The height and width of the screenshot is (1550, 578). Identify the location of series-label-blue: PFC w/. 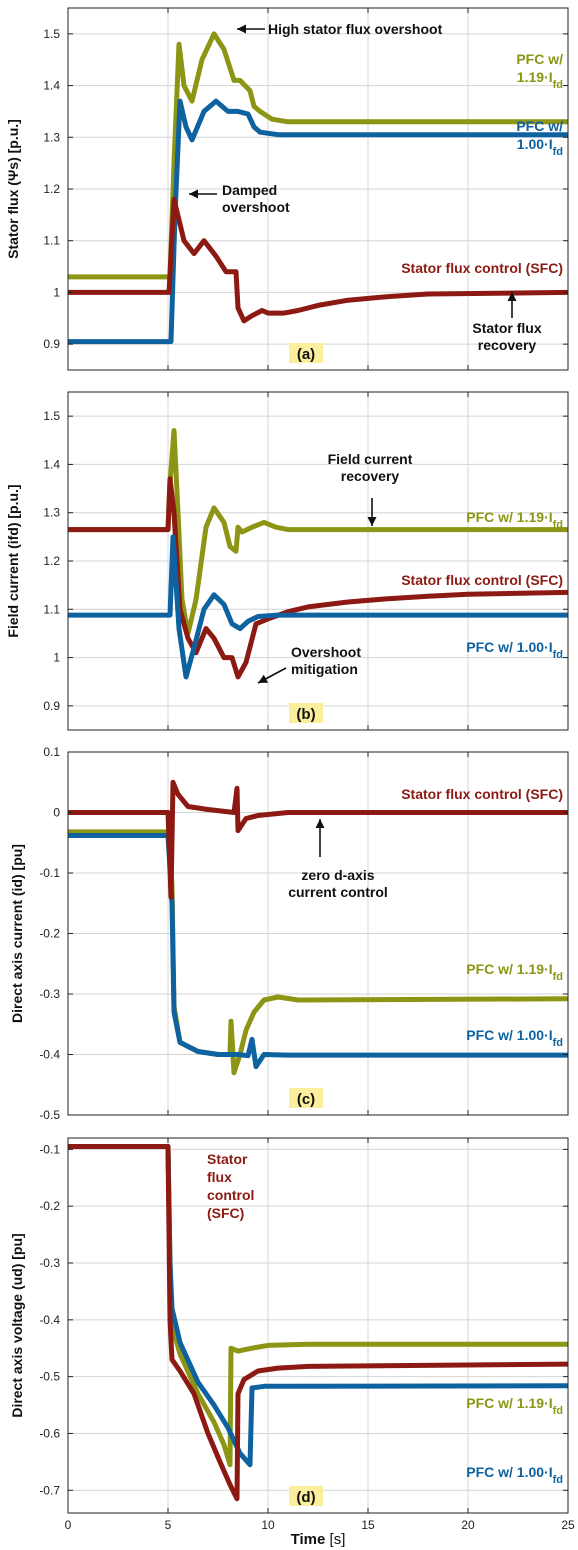
(539, 126).